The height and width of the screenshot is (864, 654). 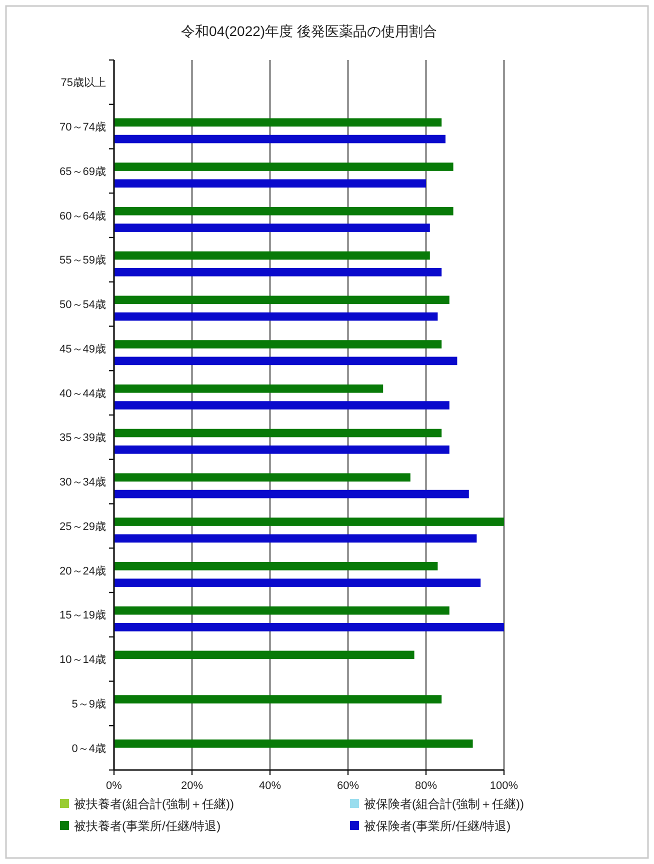 I want to click on x-tick-label: 0%, so click(x=114, y=786).